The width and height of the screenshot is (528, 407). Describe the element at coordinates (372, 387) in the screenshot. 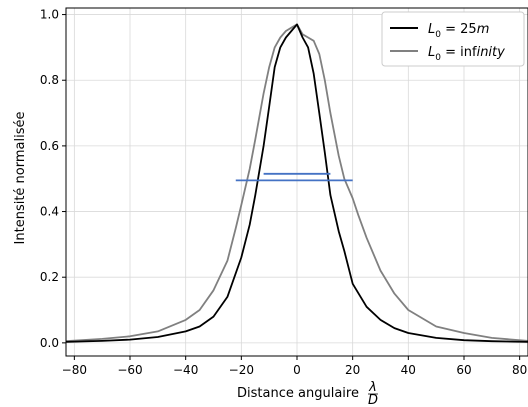

I see `x-axis-label-frac-num: λ` at that location.